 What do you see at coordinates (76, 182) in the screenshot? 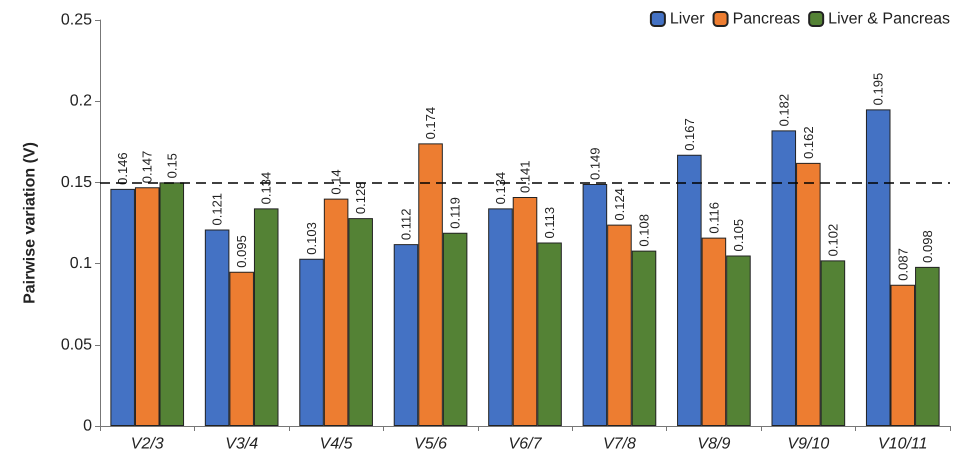
I see `y-tick-label: 0.15` at bounding box center [76, 182].